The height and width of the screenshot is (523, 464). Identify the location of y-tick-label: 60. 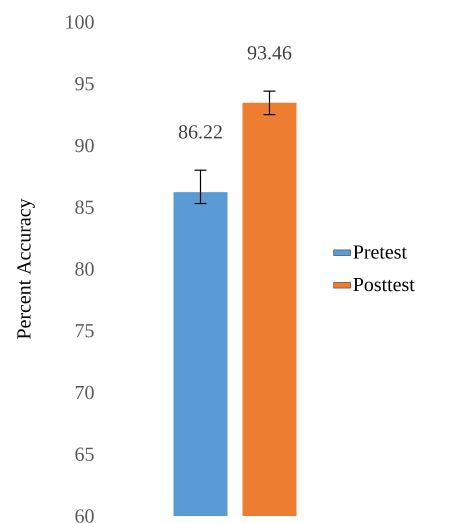
(84, 516).